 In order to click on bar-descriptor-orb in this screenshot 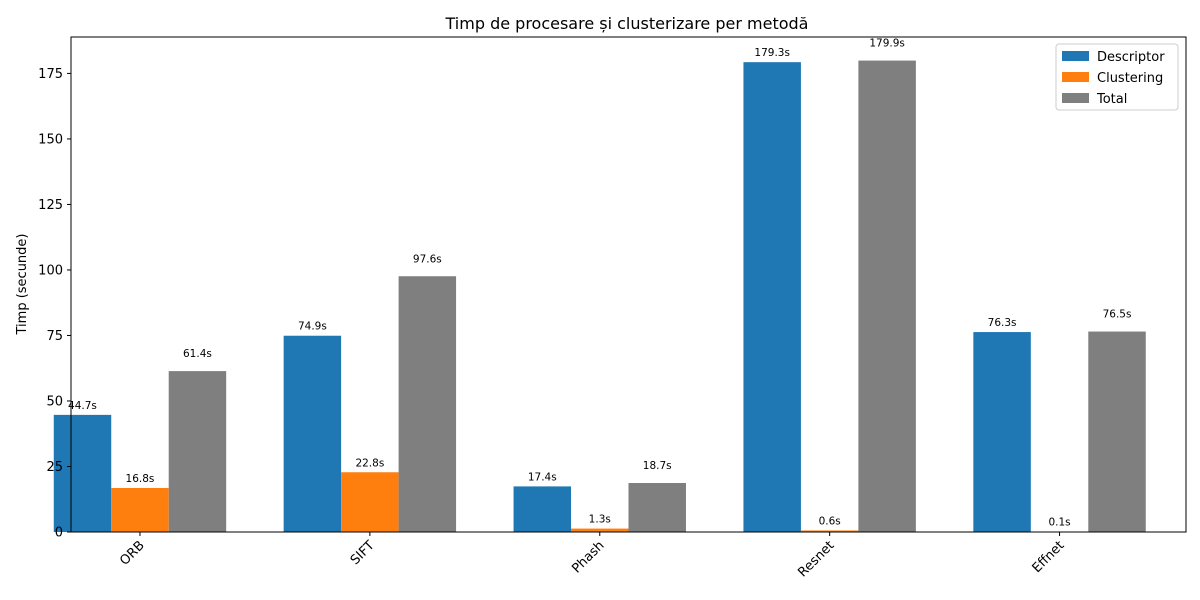, I will do `click(82, 473)`.